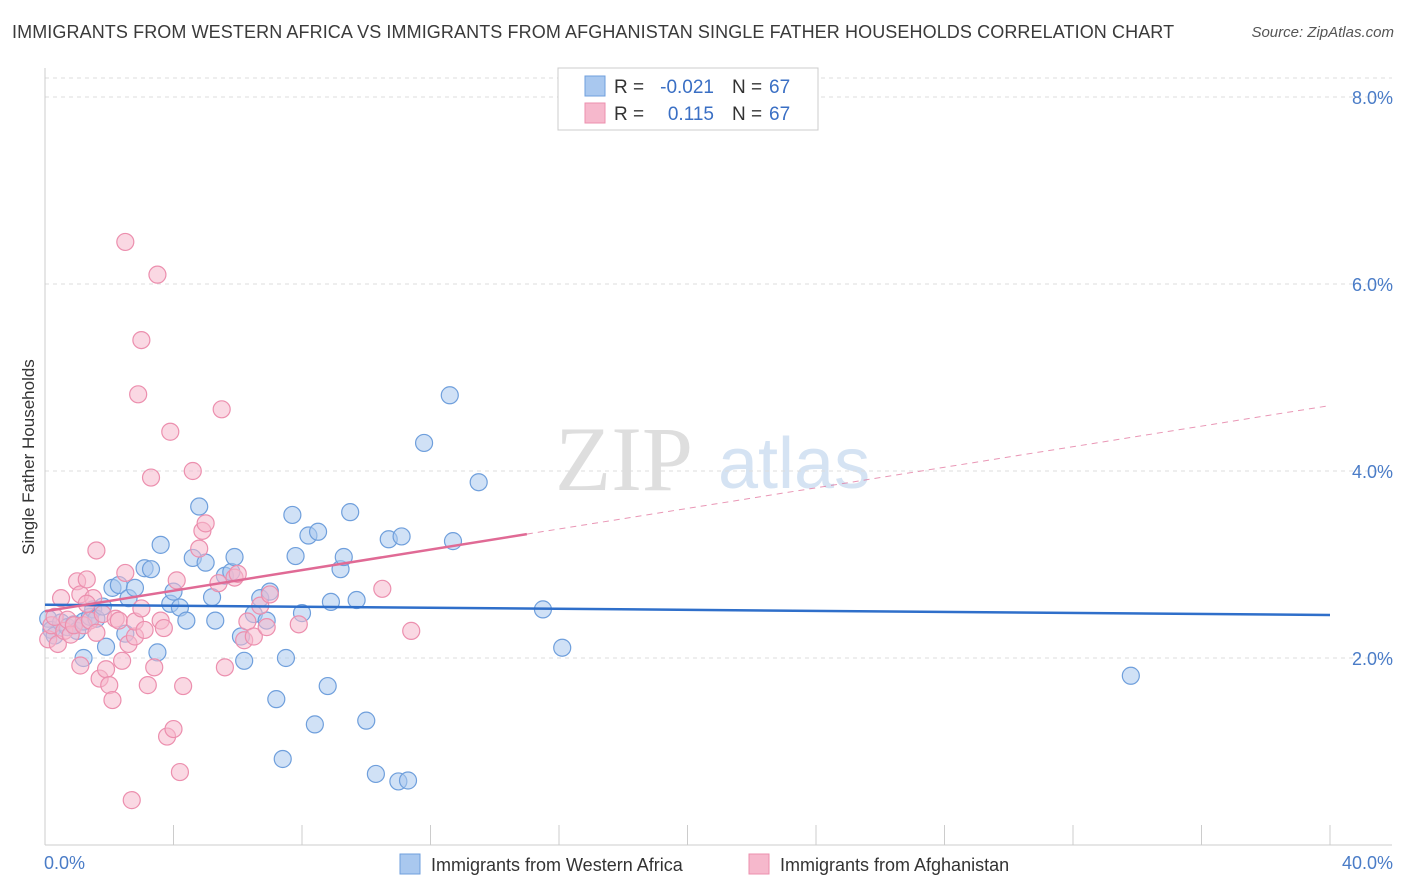  What do you see at coordinates (691, 114) in the screenshot?
I see `legend-r-value-2: 0.115` at bounding box center [691, 114].